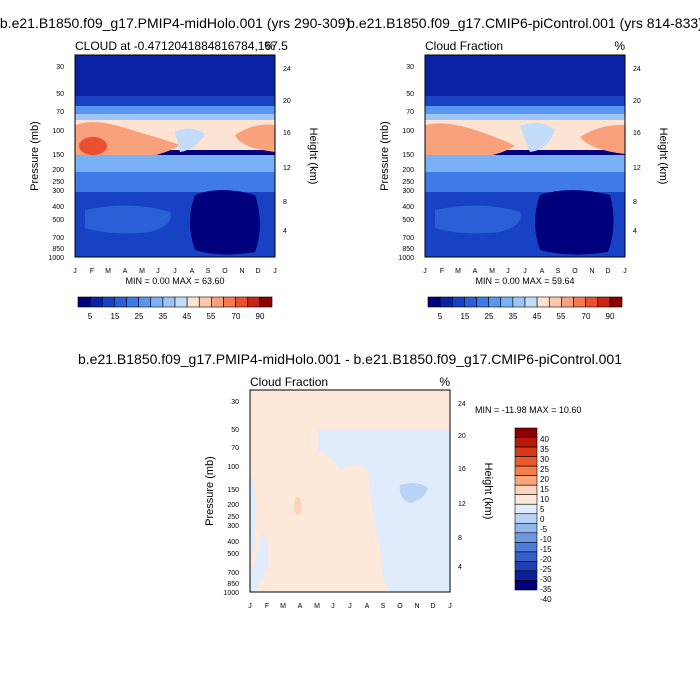 The height and width of the screenshot is (700, 700). Describe the element at coordinates (384, 511) in the screenshot. I see `negative-region` at that location.